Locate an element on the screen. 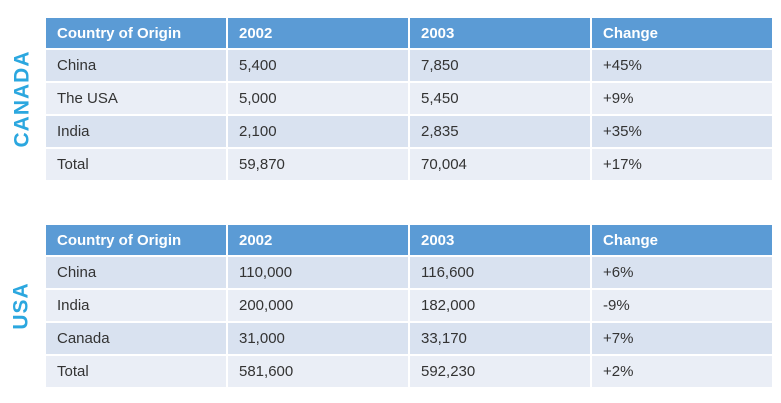 This screenshot has width=781, height=403. table-cell: 200,000 is located at coordinates (318, 305).